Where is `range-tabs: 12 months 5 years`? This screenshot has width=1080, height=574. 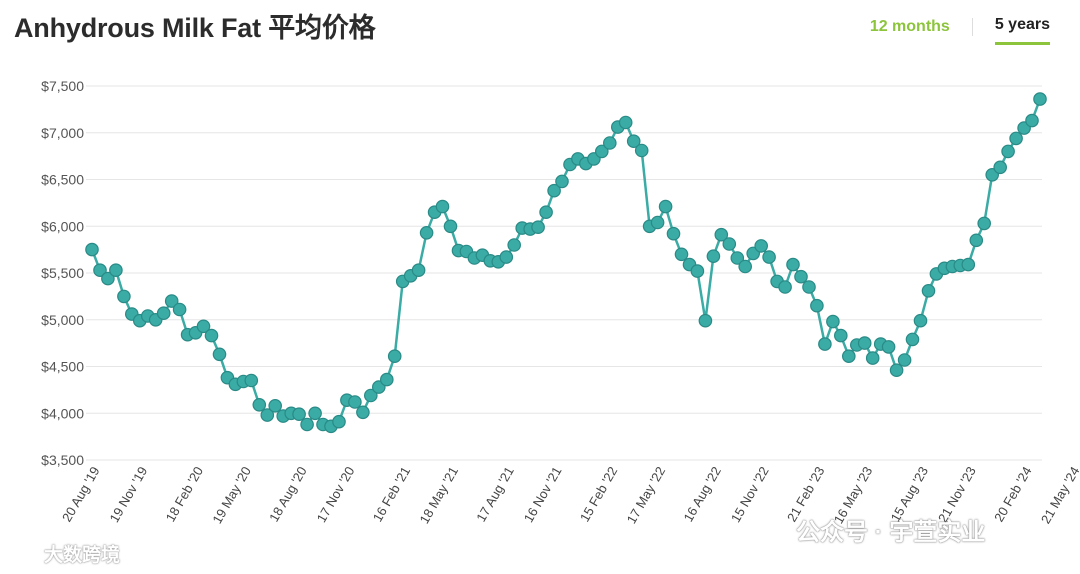 range-tabs: 12 months 5 years is located at coordinates (960, 30).